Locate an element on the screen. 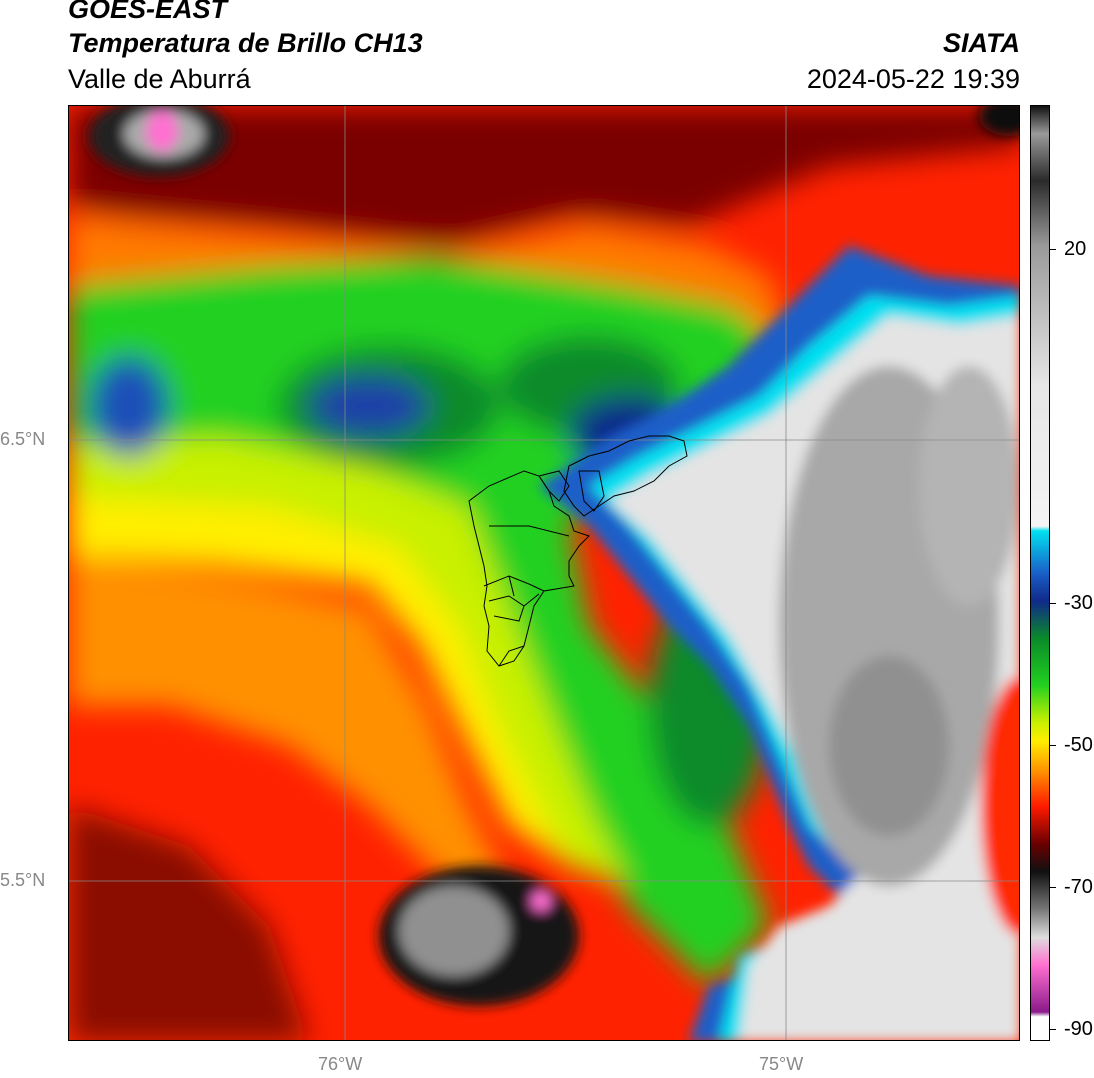 This screenshot has height=1078, width=1094. product-title: Temperatura de Brillo CH13 is located at coordinates (245, 43).